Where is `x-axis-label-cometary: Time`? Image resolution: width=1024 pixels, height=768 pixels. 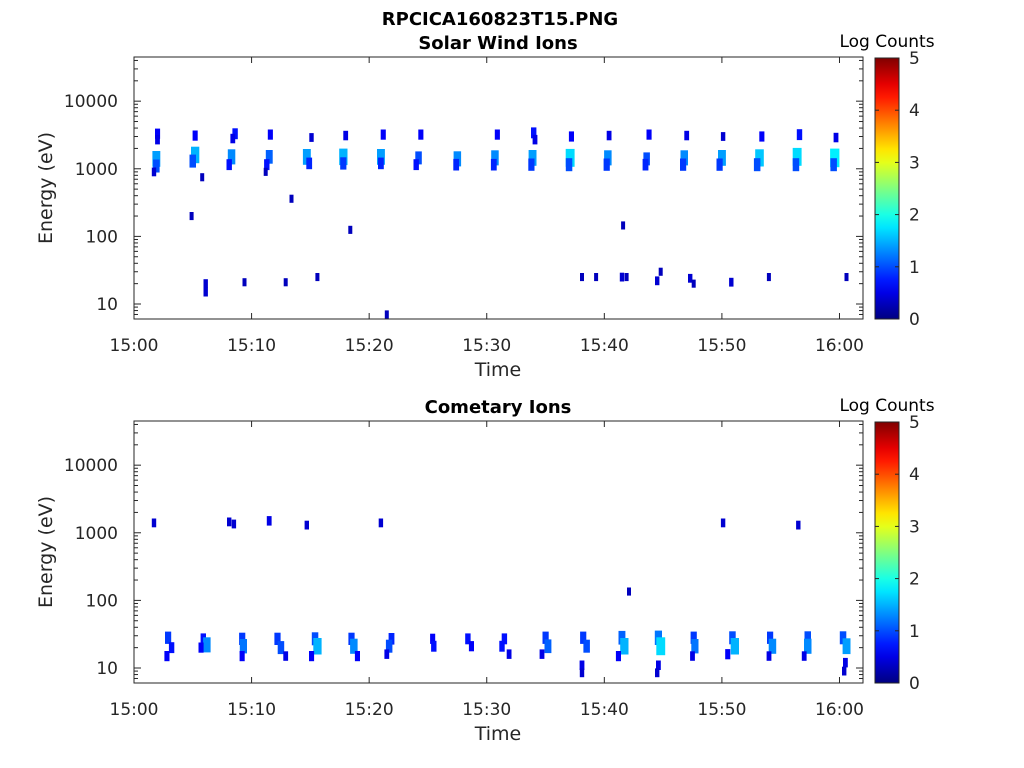 x-axis-label-cometary: Time is located at coordinates (498, 734).